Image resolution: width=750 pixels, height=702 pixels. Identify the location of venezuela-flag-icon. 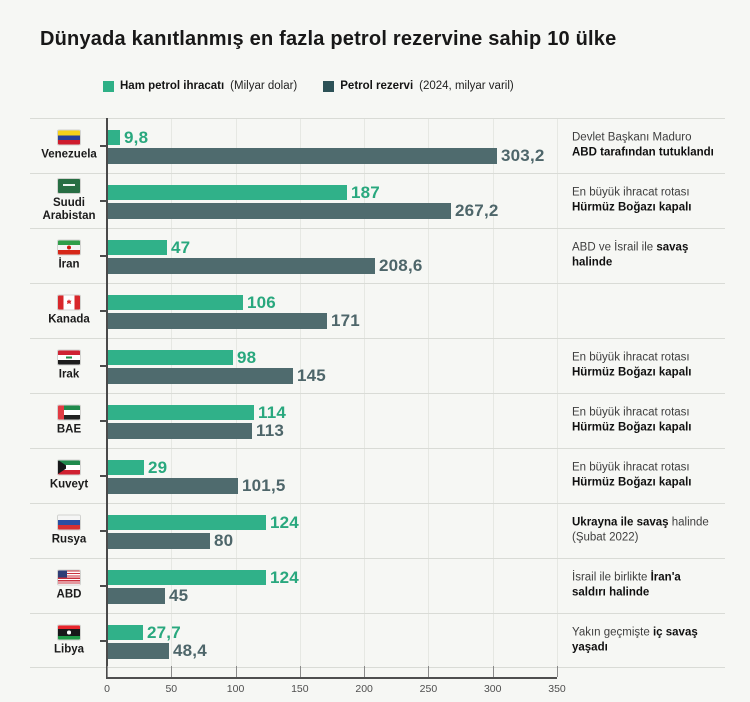
(69, 137).